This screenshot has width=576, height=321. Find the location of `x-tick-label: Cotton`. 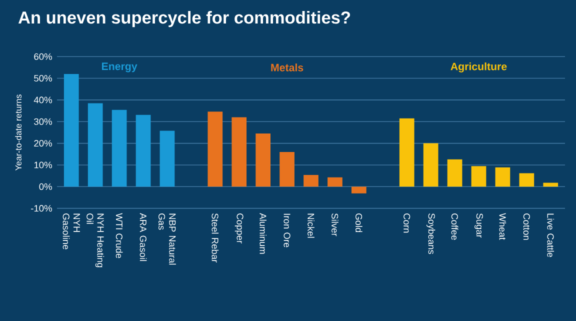

x-tick-label: Cotton is located at coordinates (526, 227).